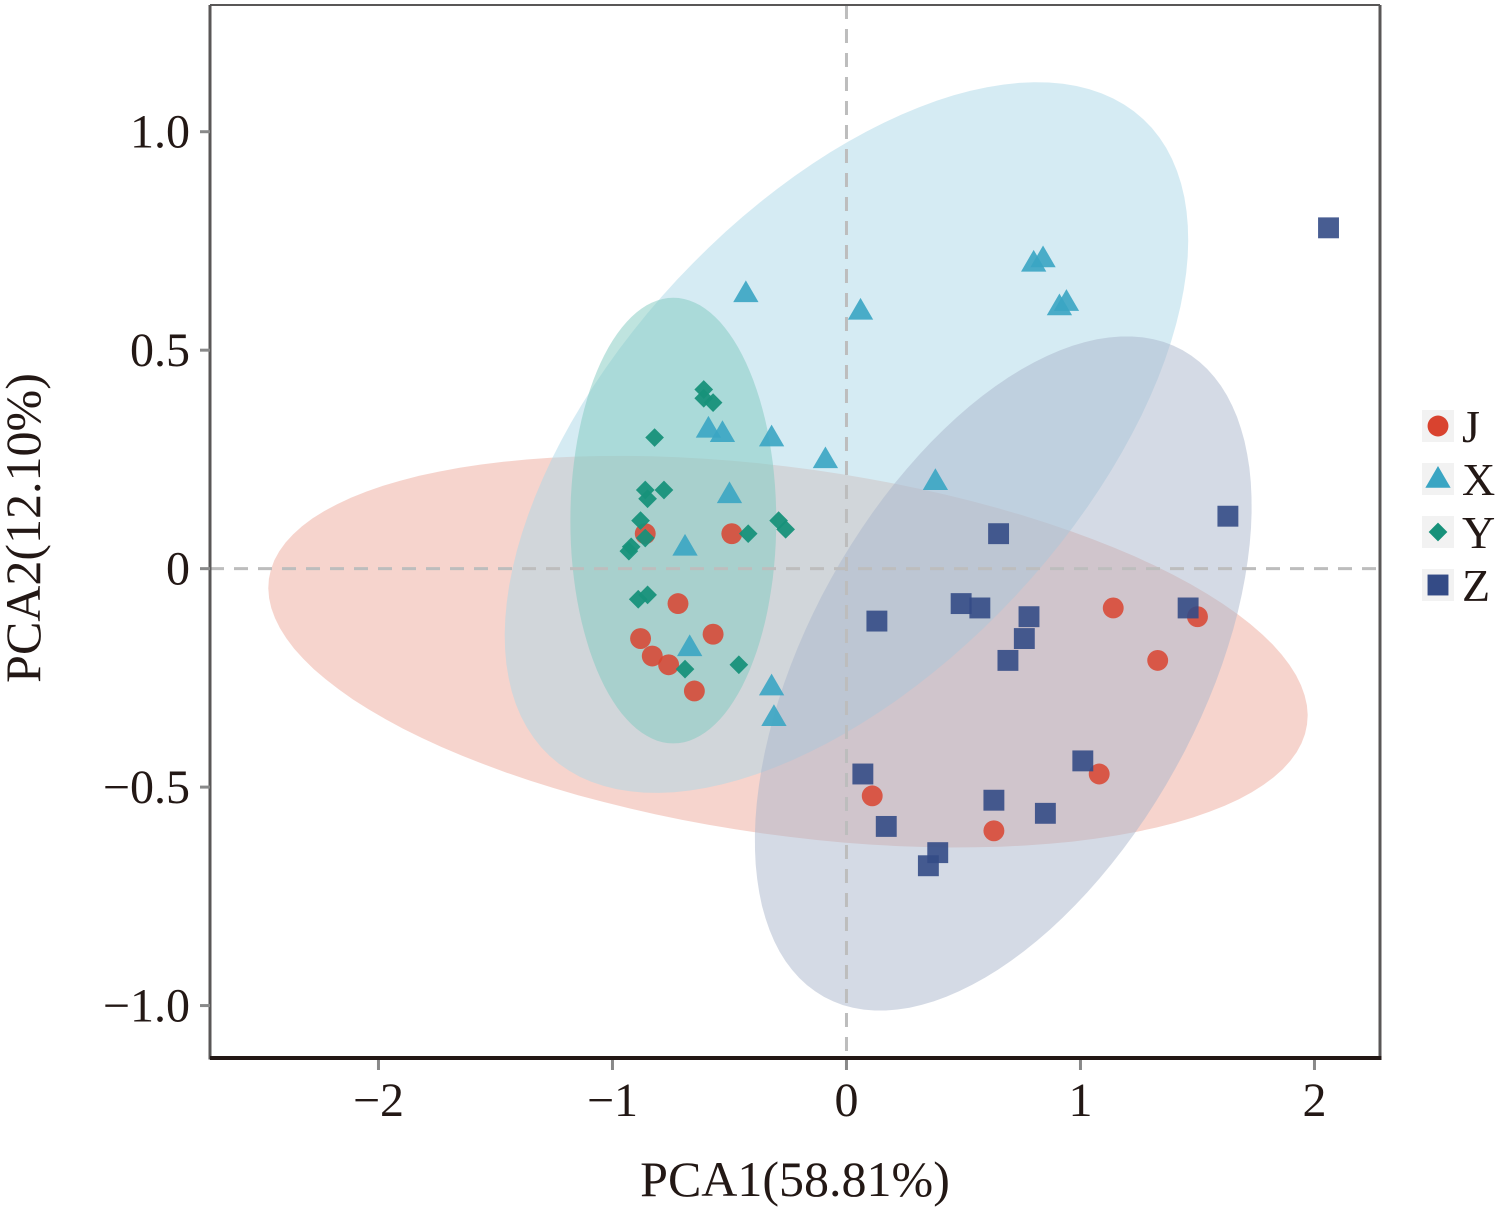 This screenshot has width=1500, height=1208. I want to click on legend-marker-circle-icon, so click(1438, 426).